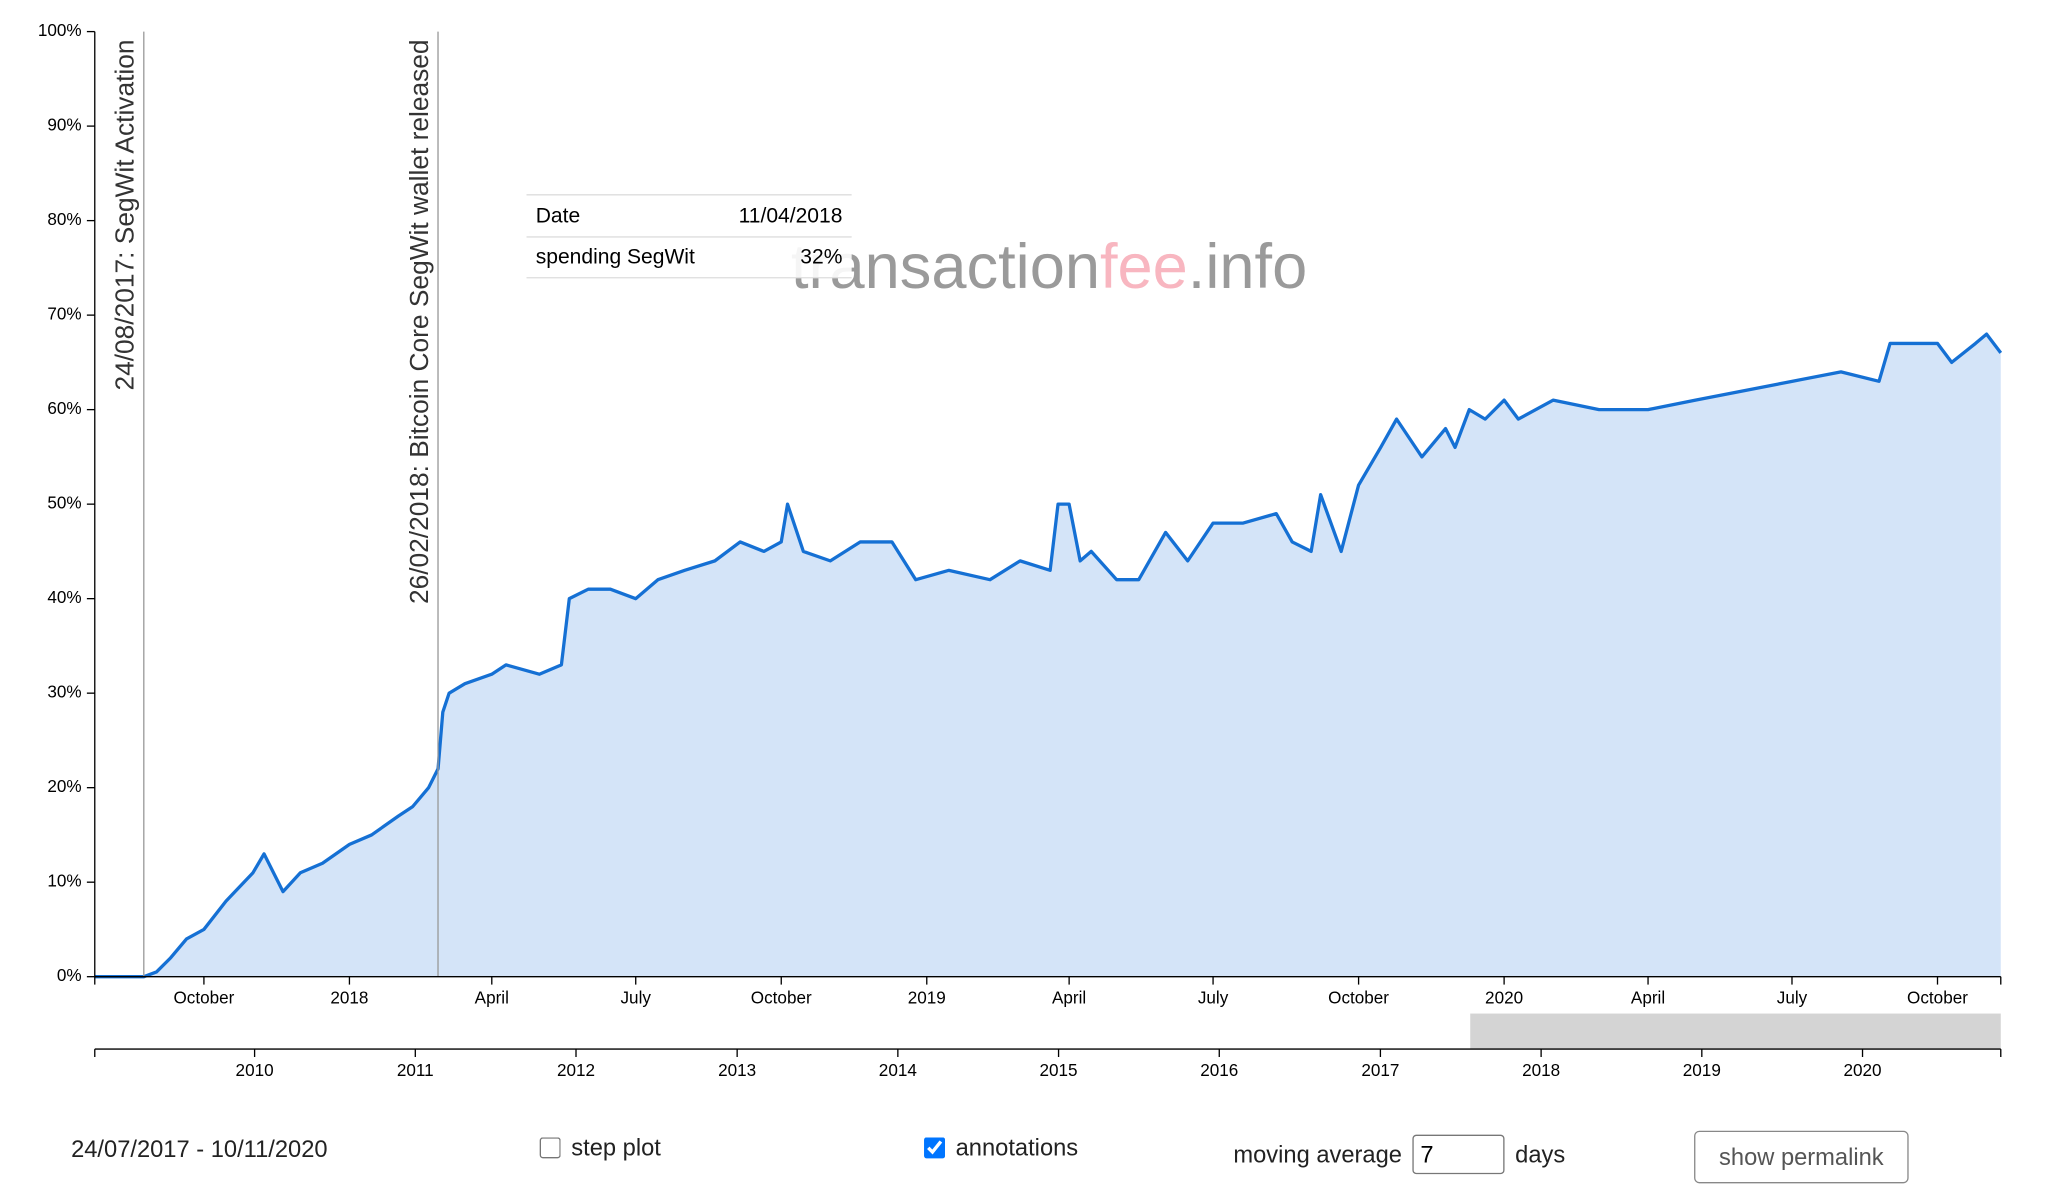  What do you see at coordinates (1059, 1070) in the screenshot?
I see `navigator-tick-label: 2015` at bounding box center [1059, 1070].